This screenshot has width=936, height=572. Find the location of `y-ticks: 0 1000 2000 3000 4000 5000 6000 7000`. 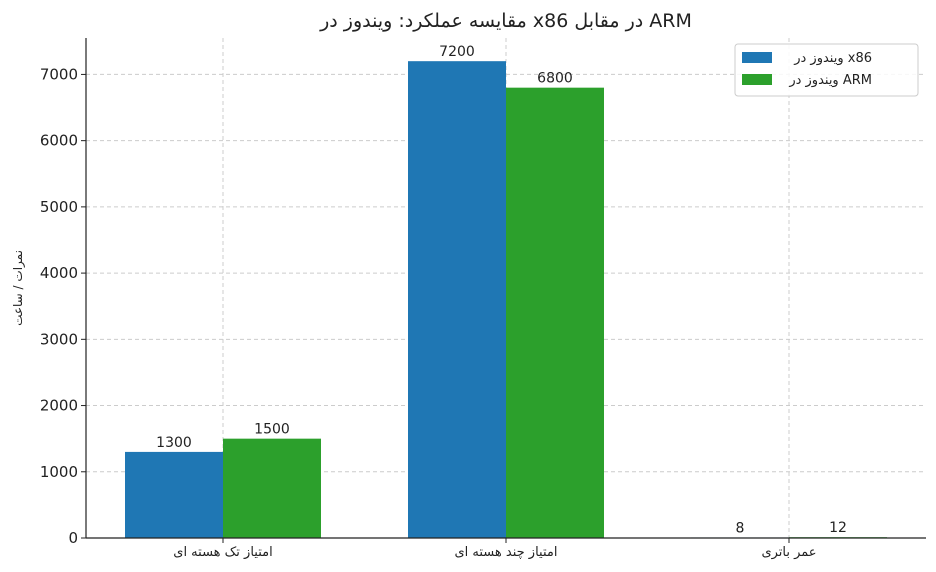

y-ticks: 0 1000 2000 3000 4000 5000 6000 7000 is located at coordinates (63, 306).